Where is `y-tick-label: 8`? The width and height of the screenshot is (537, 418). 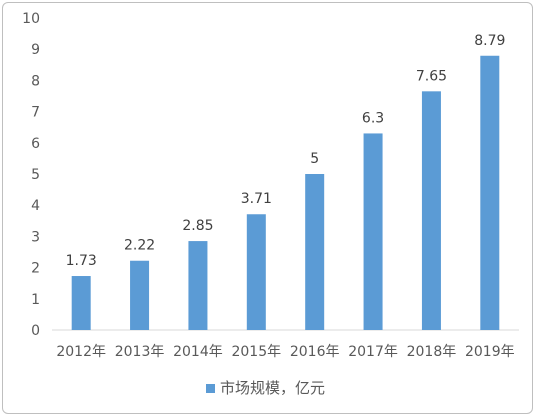
y-tick-label: 8 is located at coordinates (35, 81).